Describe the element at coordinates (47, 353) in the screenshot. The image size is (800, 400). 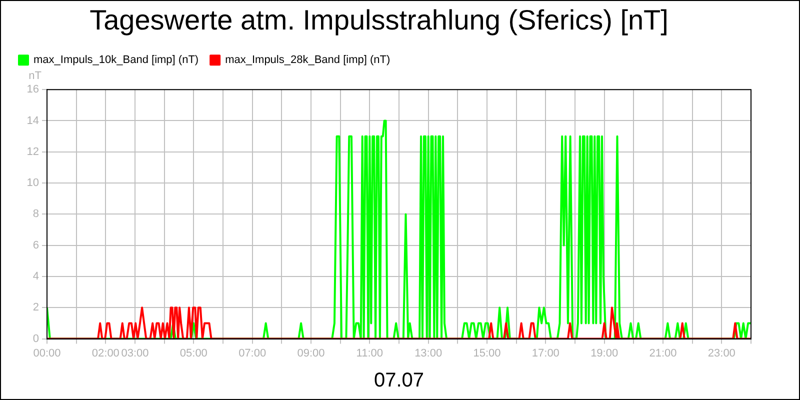
I see `x-tick-label: 00:00` at that location.